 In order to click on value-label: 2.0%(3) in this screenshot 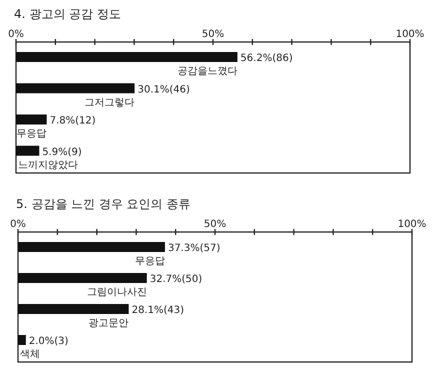, I will do `click(48, 341)`.